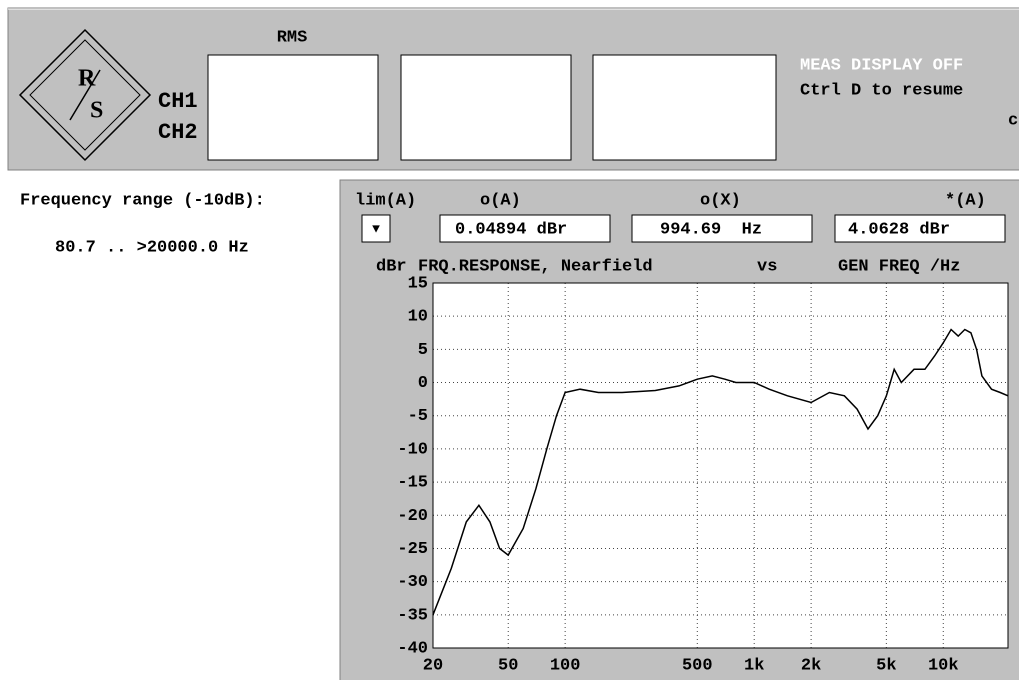 The width and height of the screenshot is (1019, 680). Describe the element at coordinates (881, 65) in the screenshot. I see `status-text: MEAS DISPLAY OFF` at that location.